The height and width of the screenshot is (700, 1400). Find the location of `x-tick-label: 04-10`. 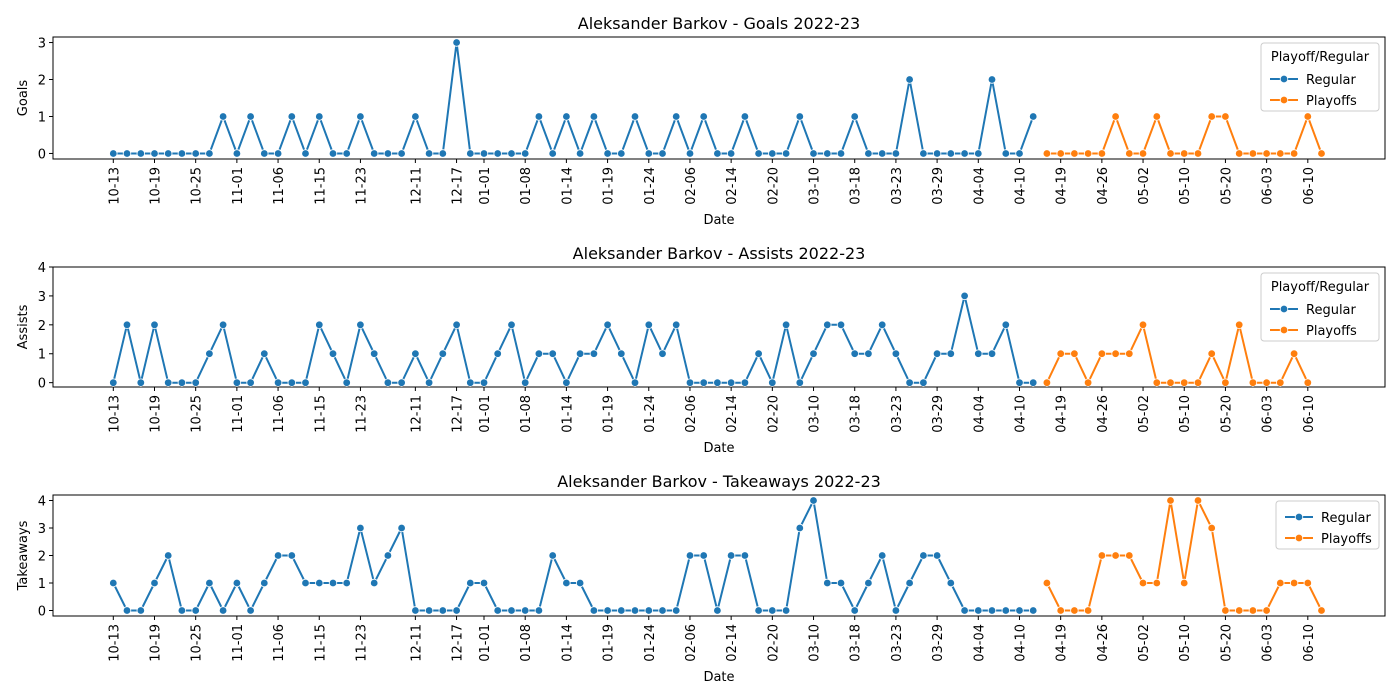

x-tick-label: 04-10 is located at coordinates (1020, 643).